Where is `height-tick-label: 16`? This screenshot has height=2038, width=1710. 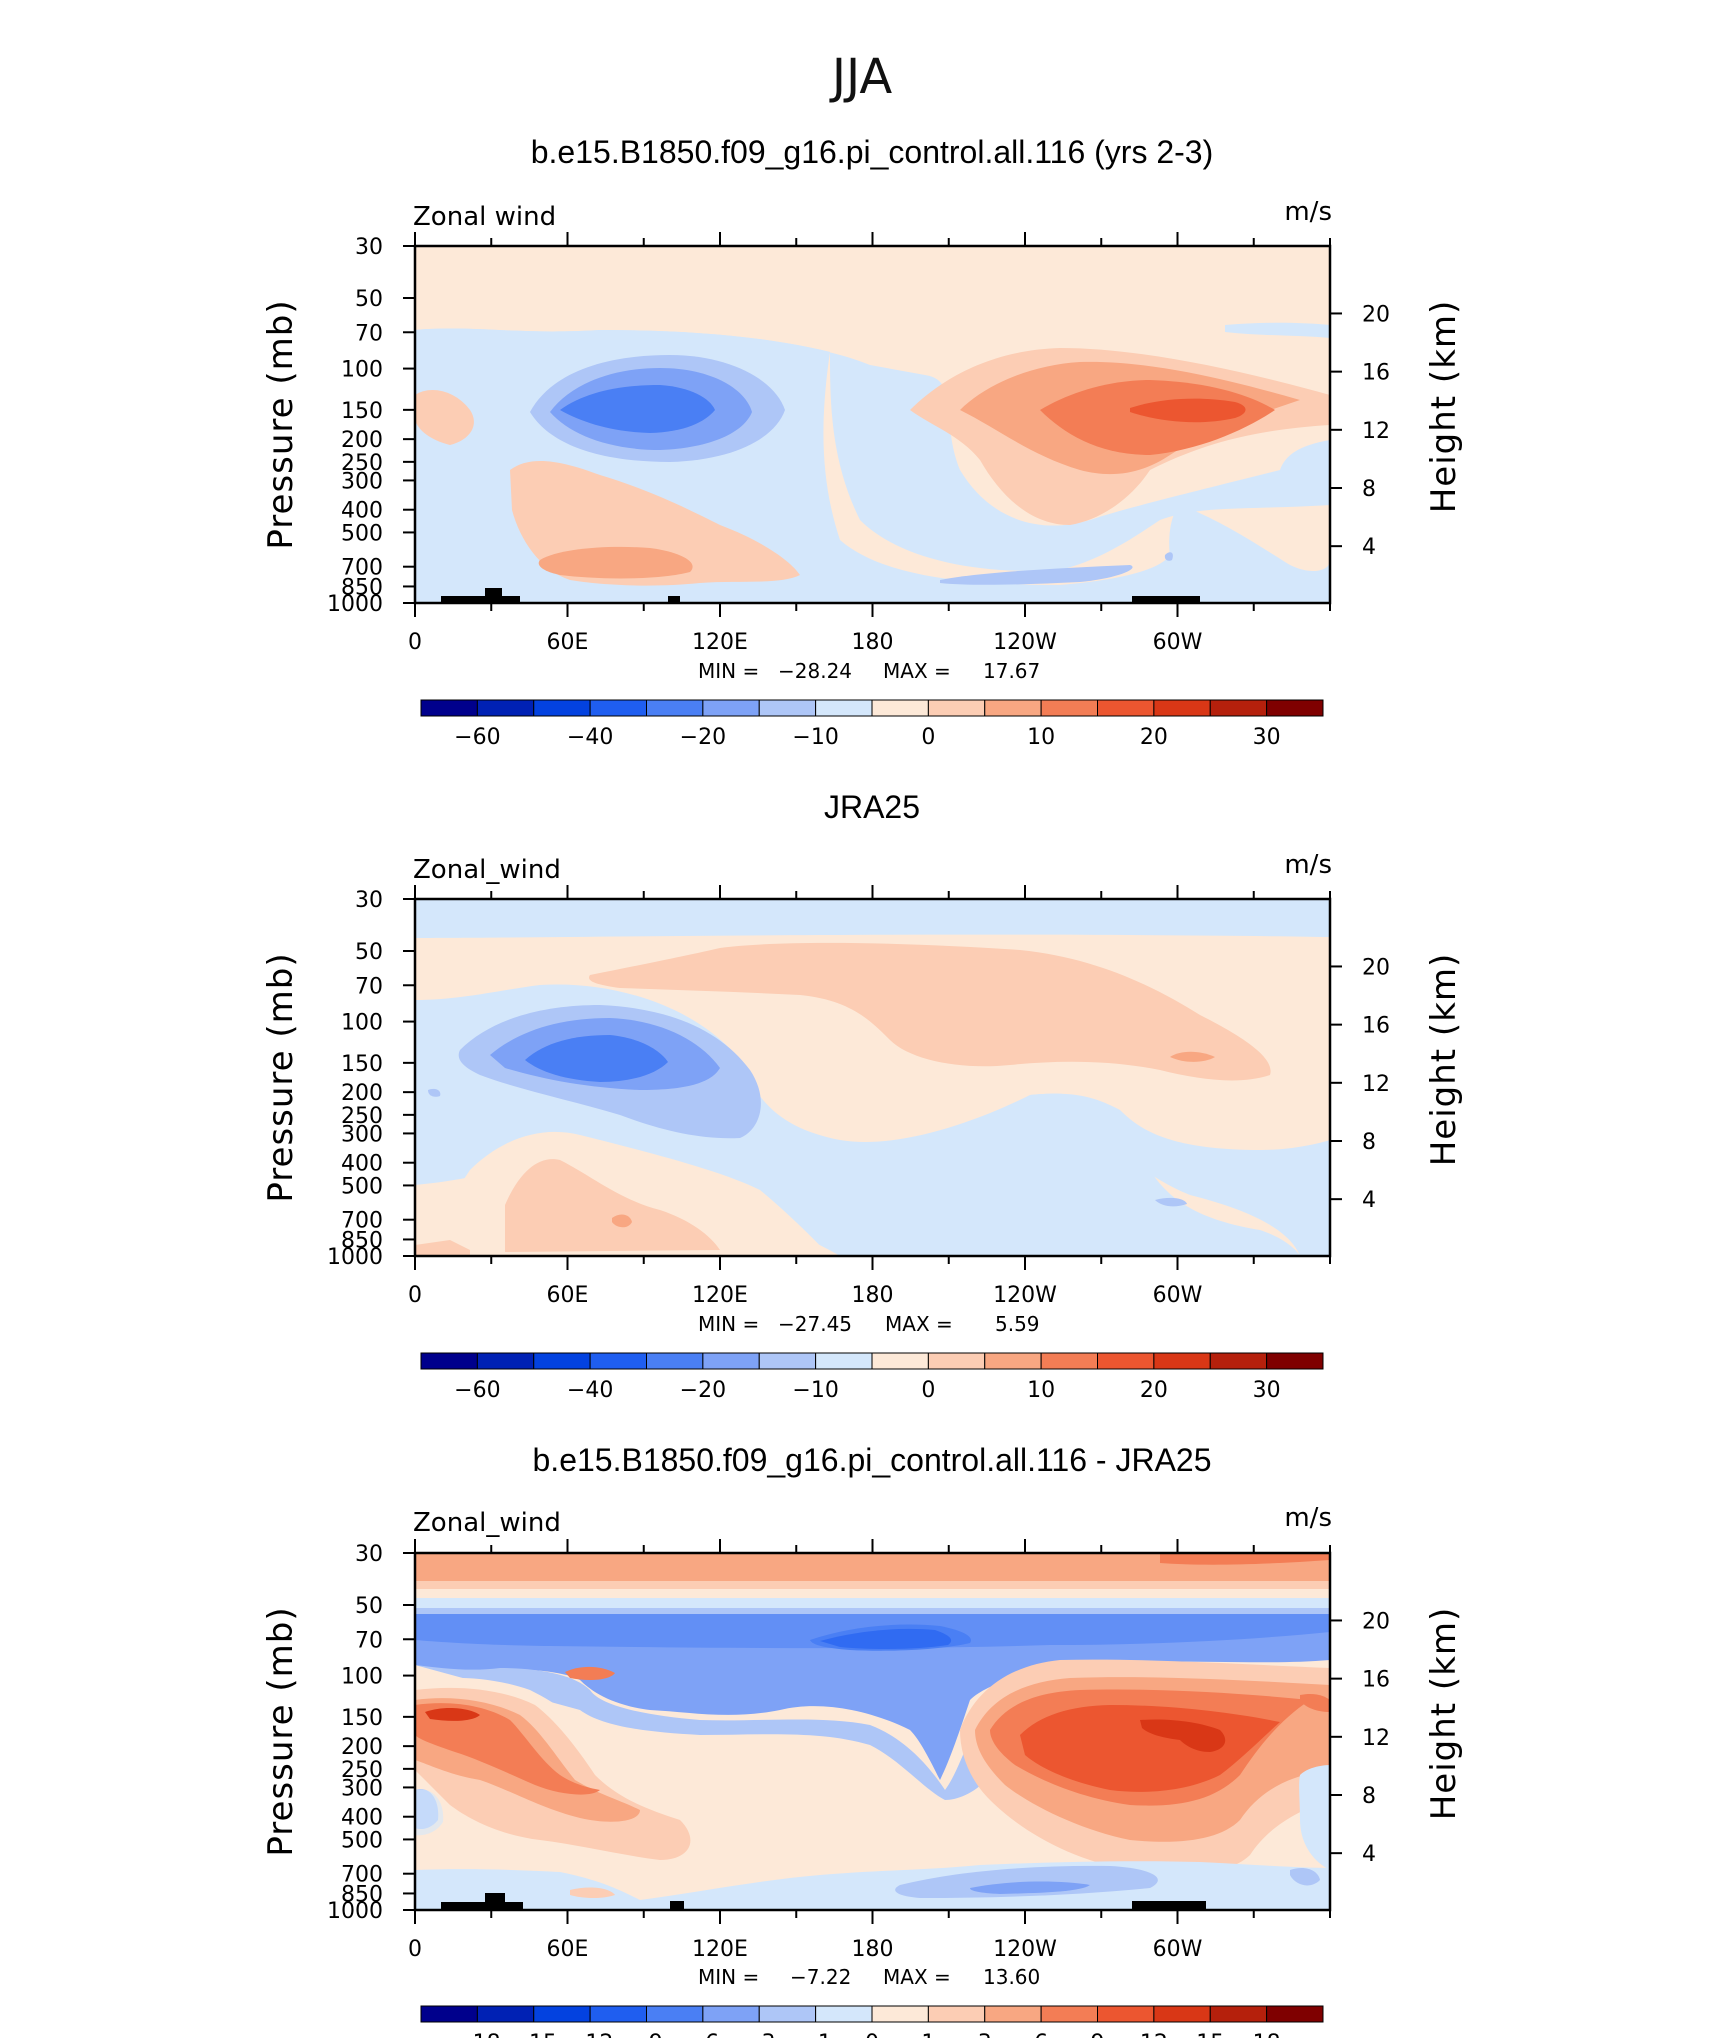 height-tick-label: 16 is located at coordinates (1376, 1680).